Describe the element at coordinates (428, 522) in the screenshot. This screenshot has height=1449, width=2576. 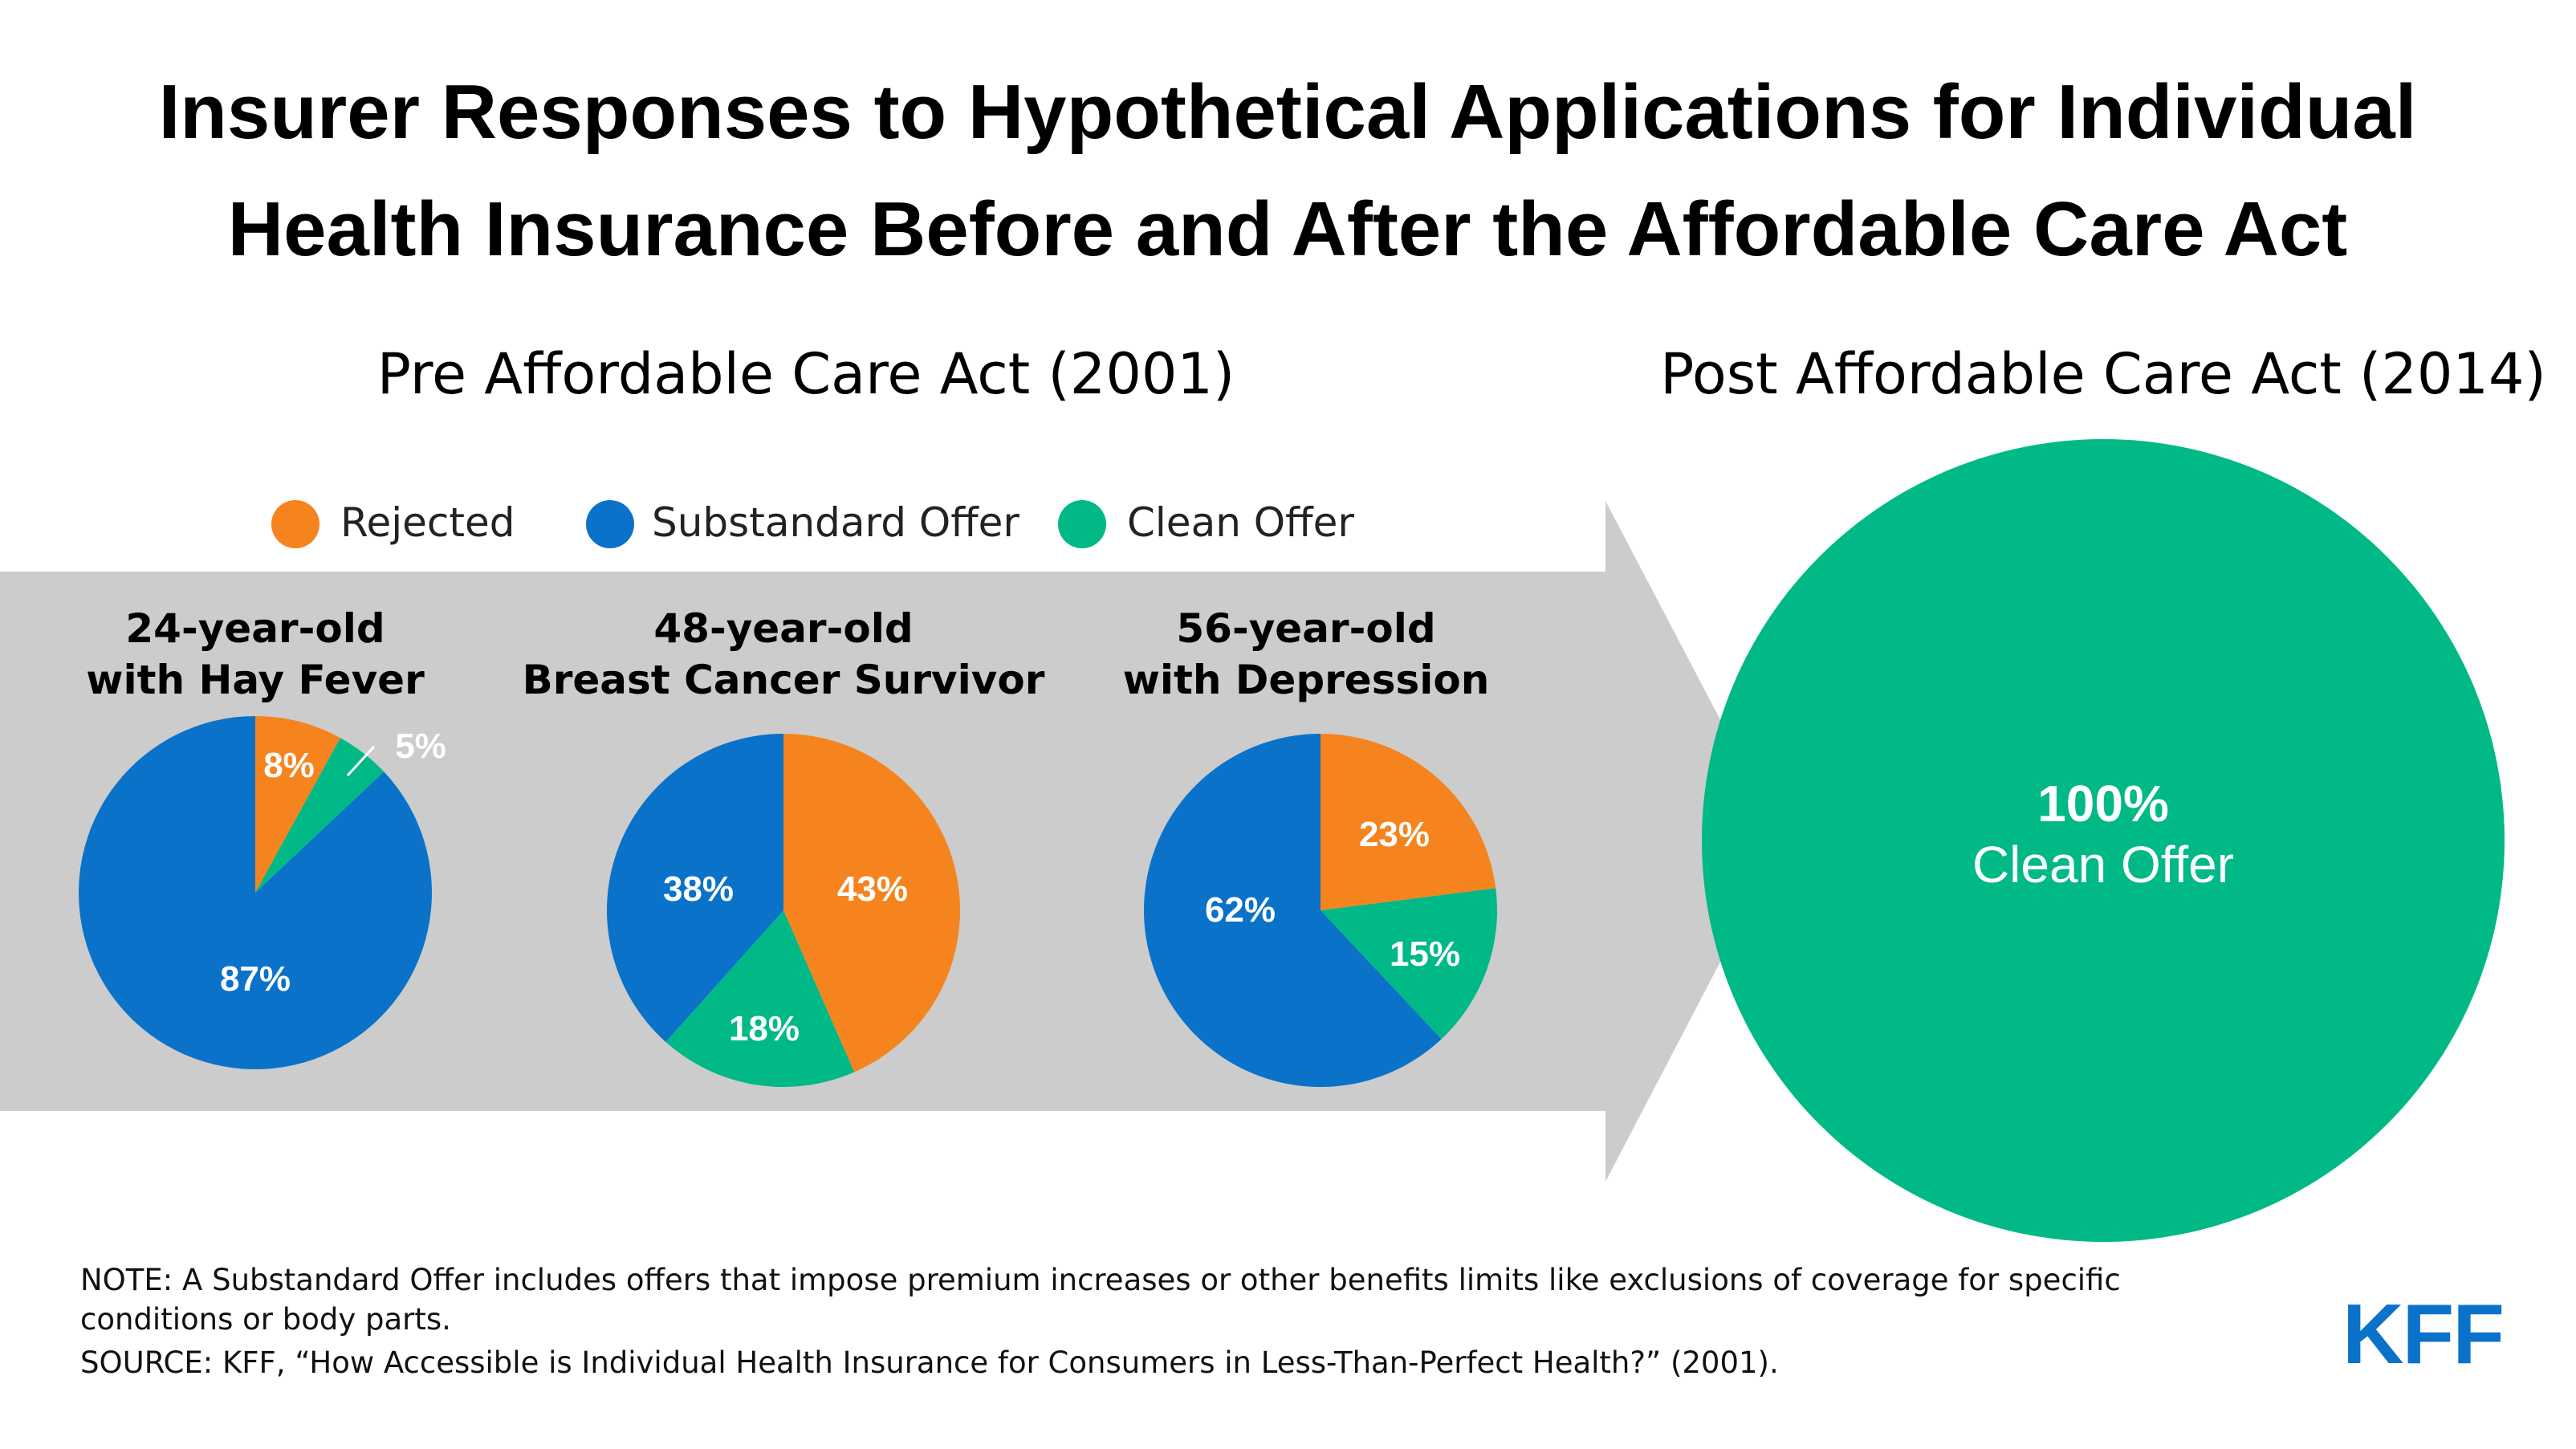
I see `legend-label-rejected: Rejected` at that location.